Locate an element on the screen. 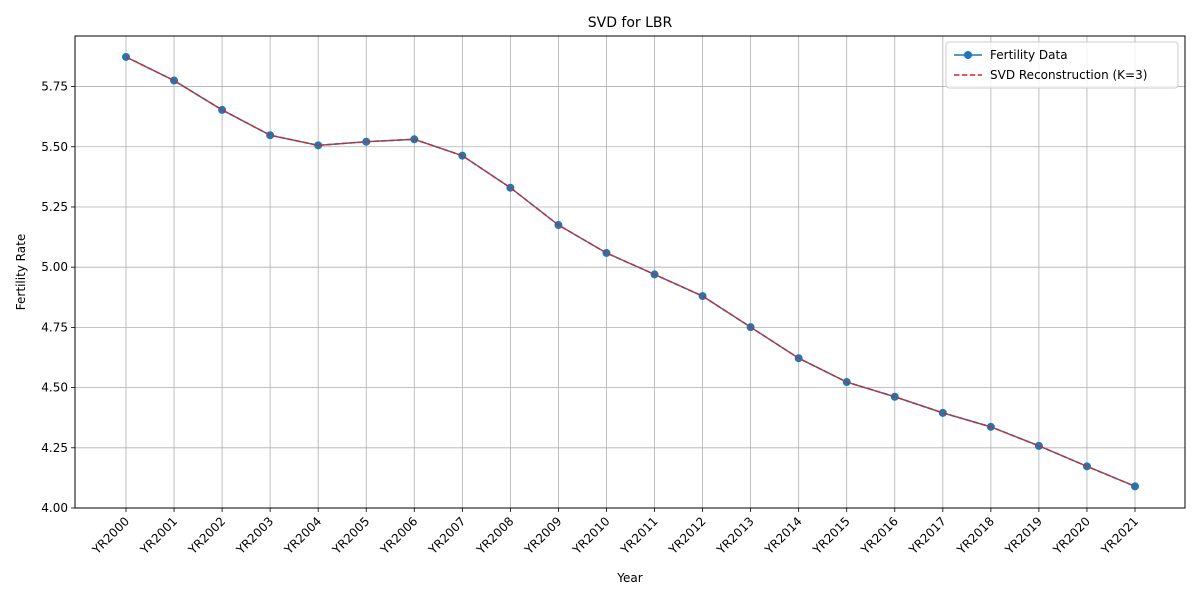 Image resolution: width=1200 pixels, height=600 pixels. x-axis-label: Year is located at coordinates (629, 578).